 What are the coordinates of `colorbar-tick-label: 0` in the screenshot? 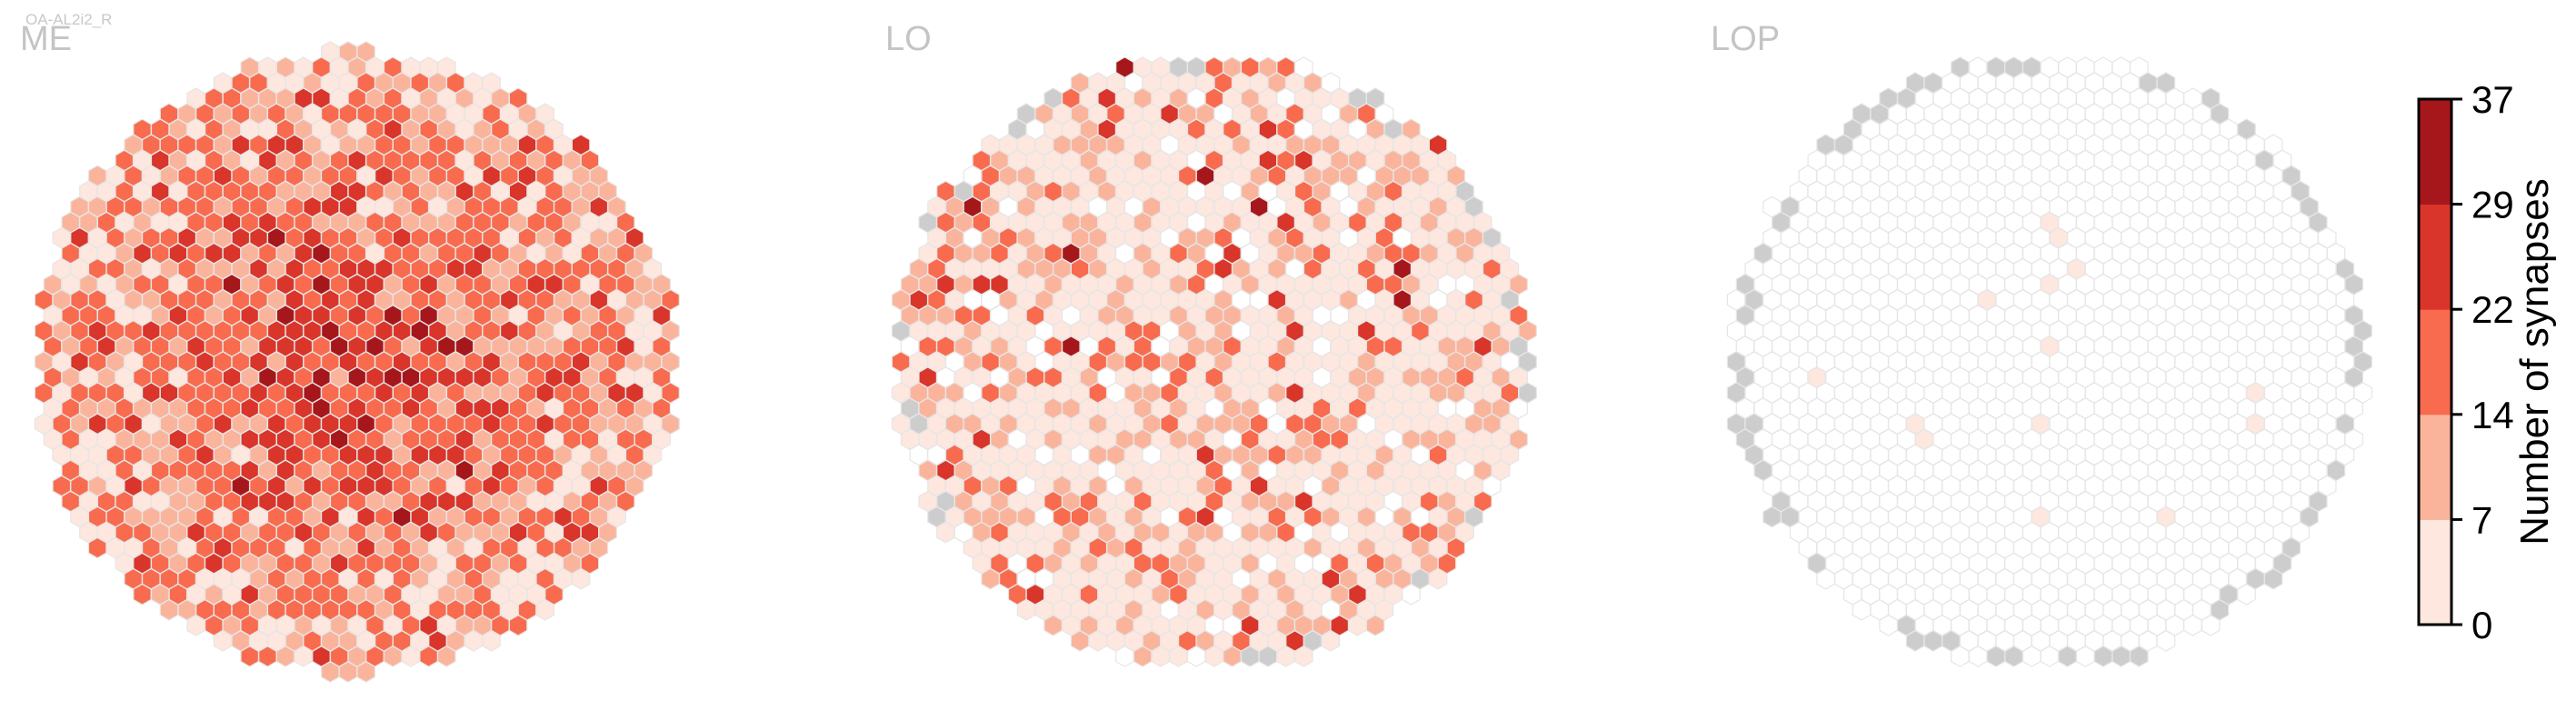 It's located at (2481, 625).